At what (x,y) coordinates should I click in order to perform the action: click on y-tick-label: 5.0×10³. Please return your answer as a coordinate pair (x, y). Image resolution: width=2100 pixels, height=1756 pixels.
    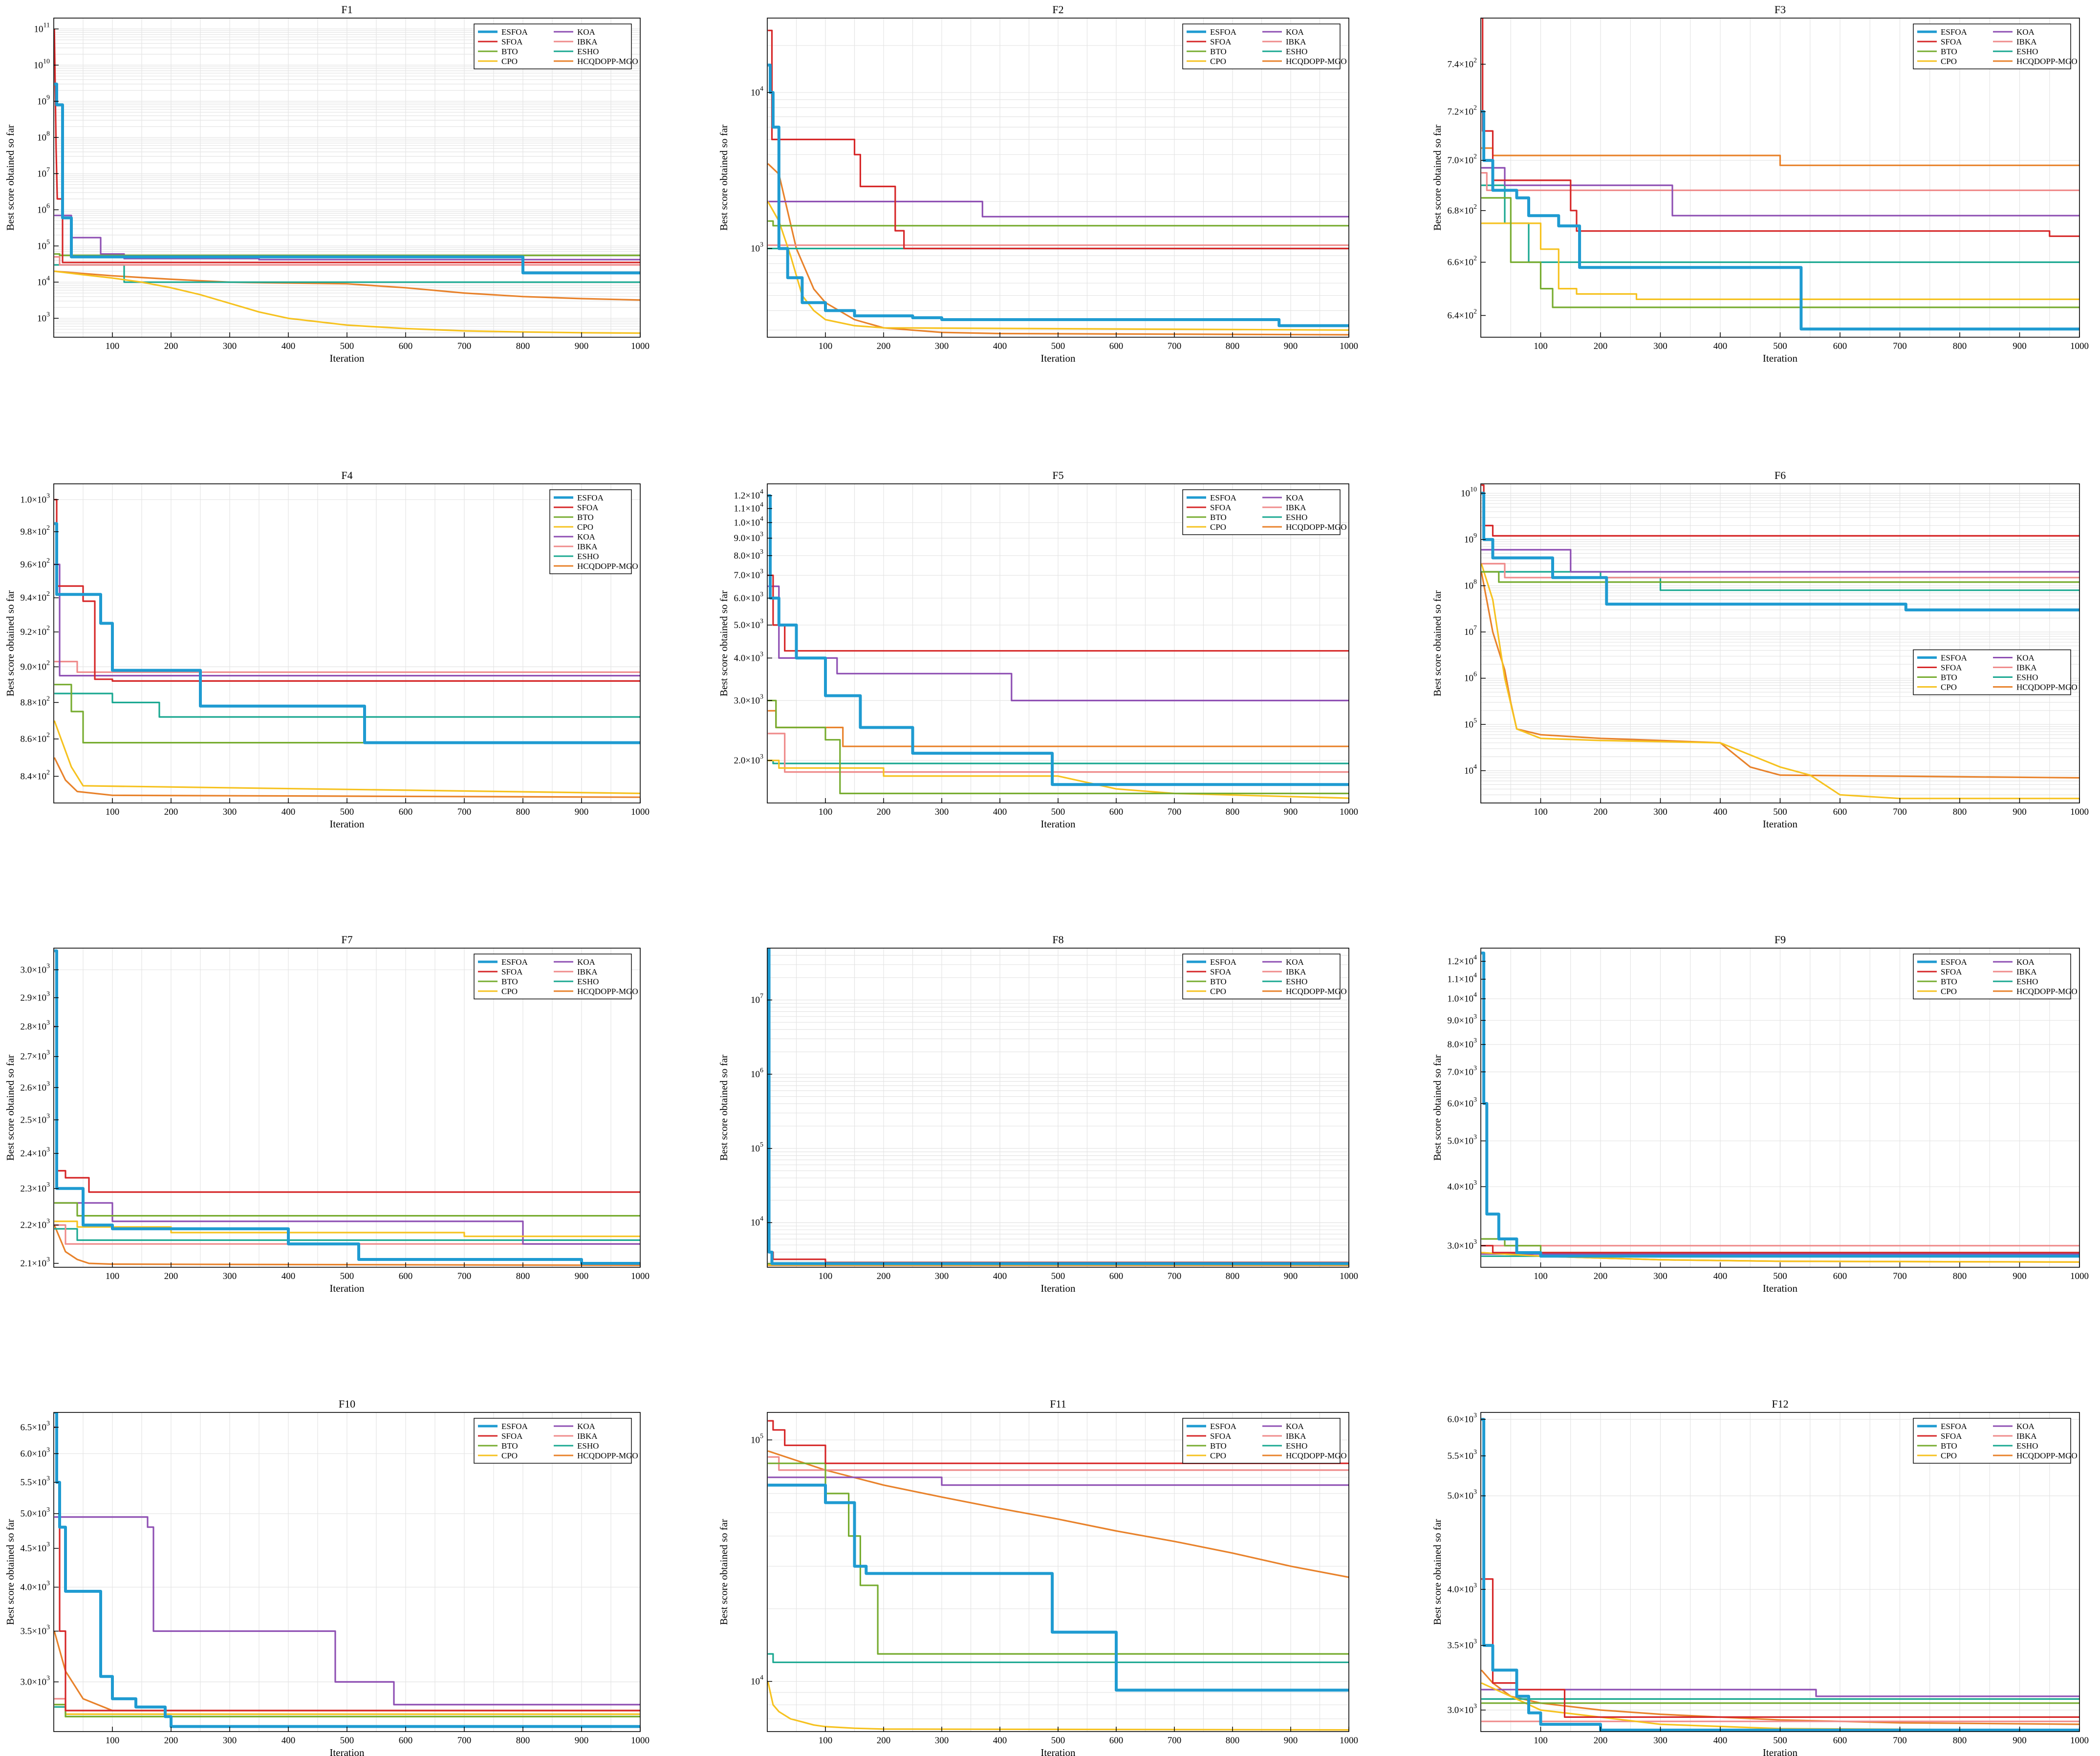
    Looking at the image, I should click on (1462, 1139).